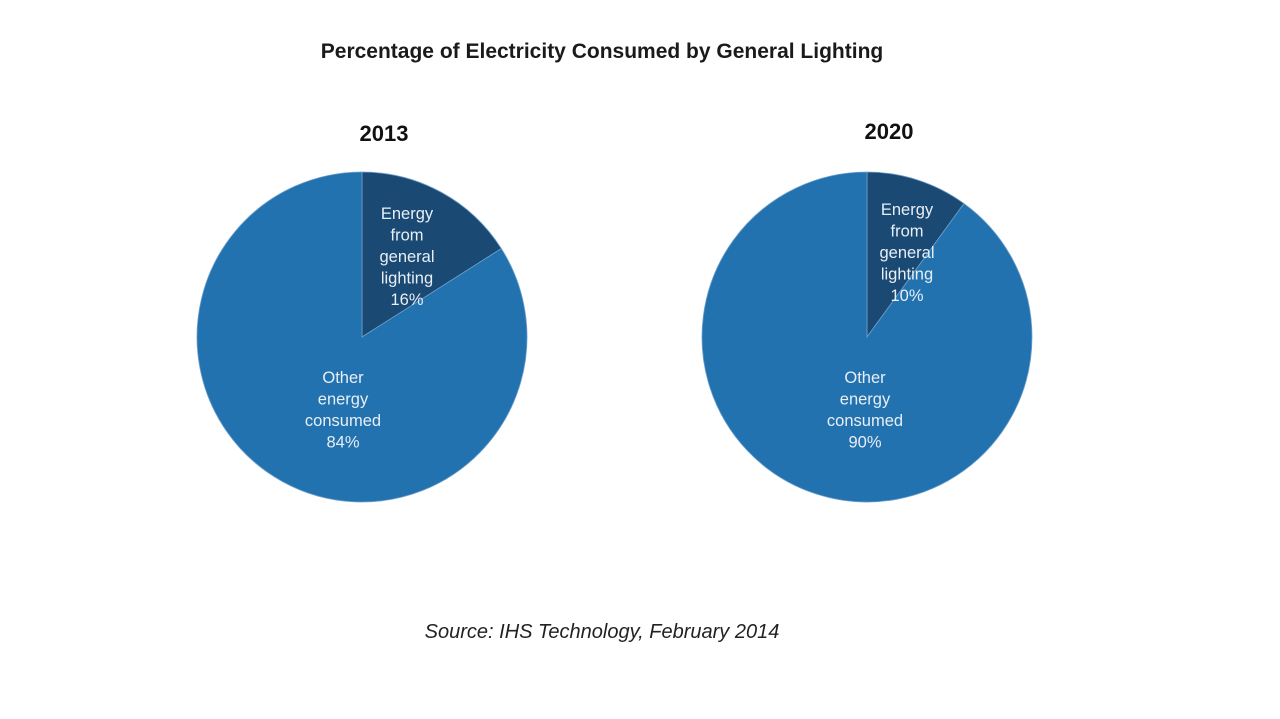 The image size is (1280, 719). What do you see at coordinates (889, 131) in the screenshot?
I see `pie-subtitle: 2020` at bounding box center [889, 131].